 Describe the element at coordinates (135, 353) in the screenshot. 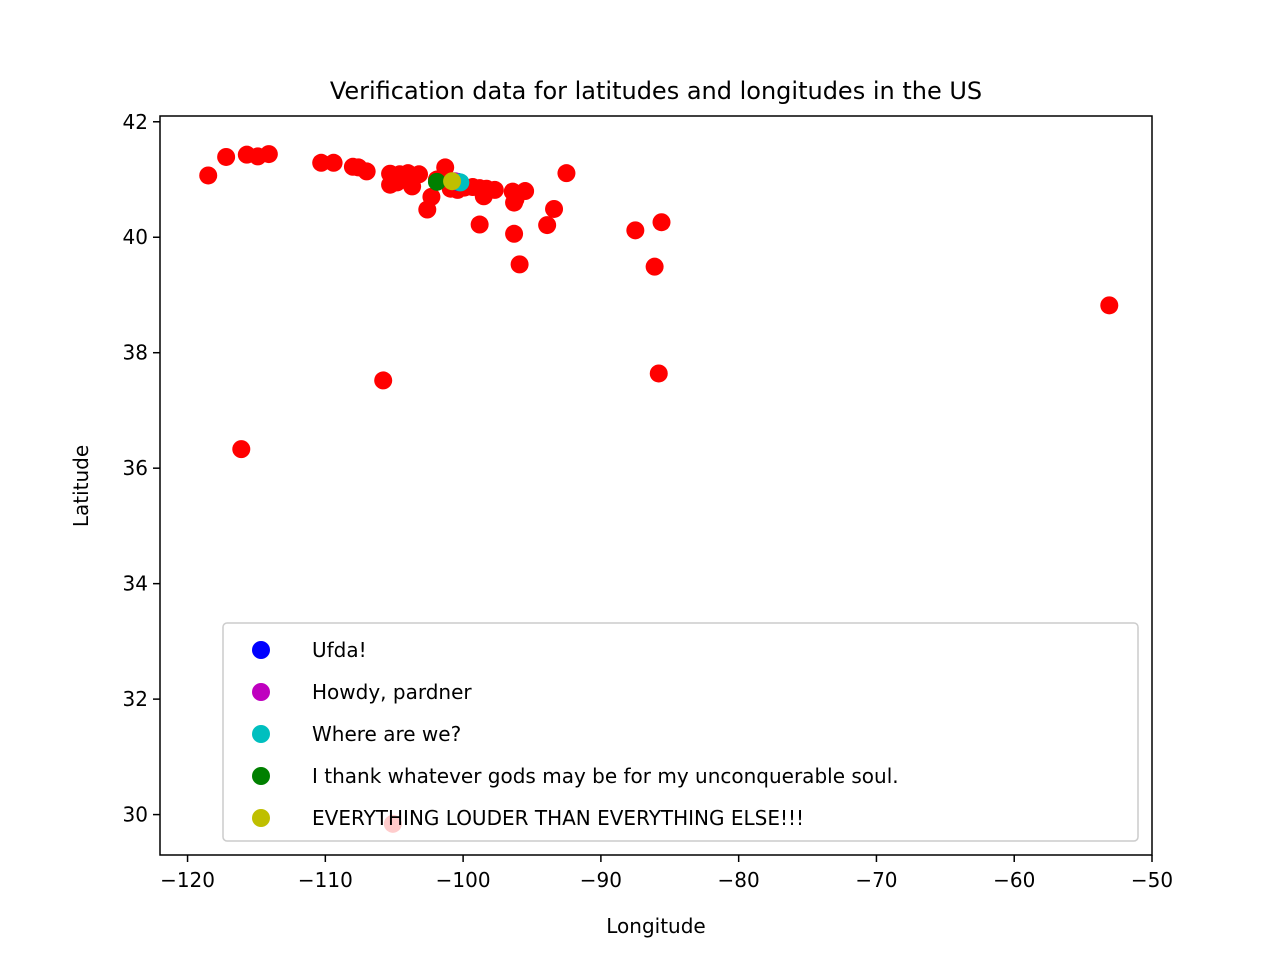

I see `y-tick-label: 38` at that location.